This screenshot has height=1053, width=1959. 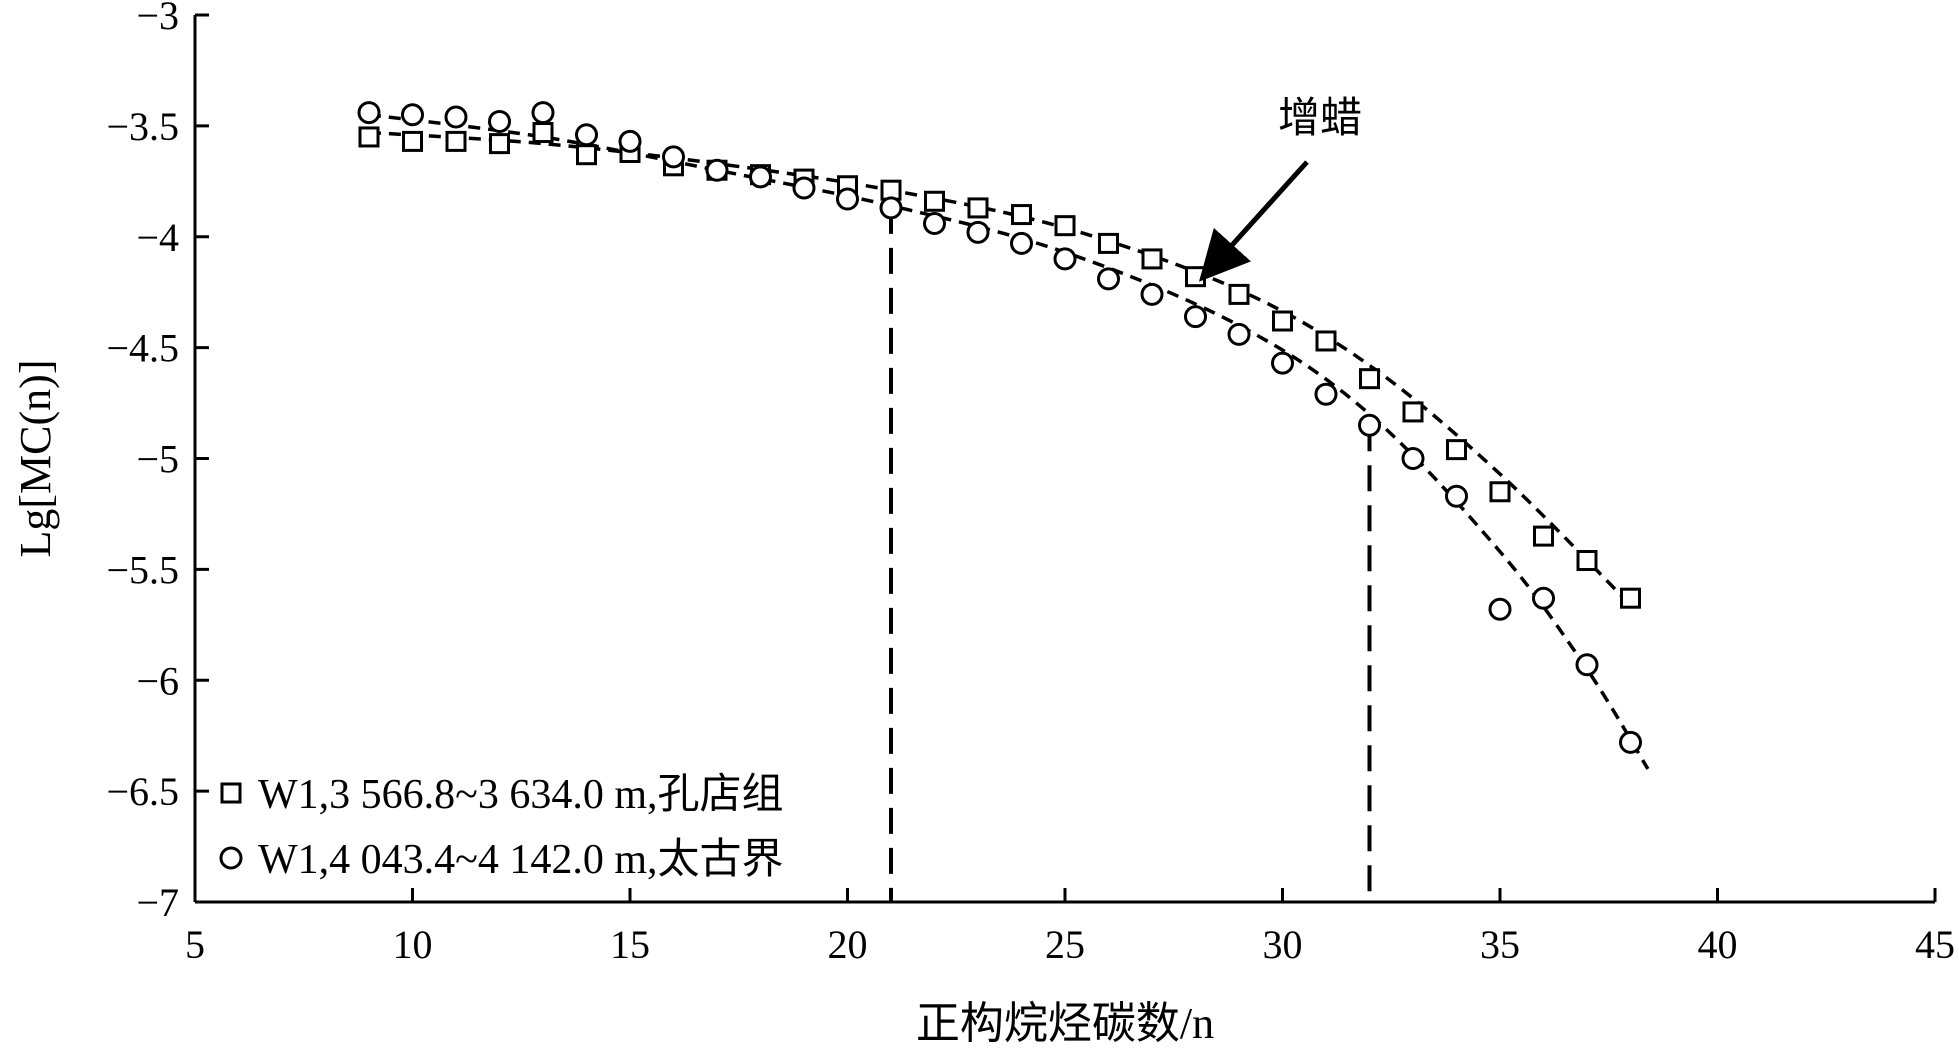 What do you see at coordinates (1283, 944) in the screenshot?
I see `x-tick-label: 30` at bounding box center [1283, 944].